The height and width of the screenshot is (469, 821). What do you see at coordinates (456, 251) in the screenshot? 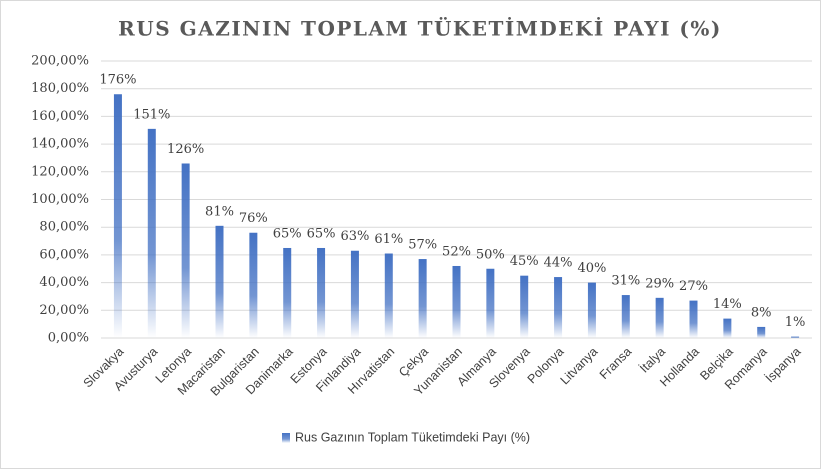
I see `data-label: 52%` at bounding box center [456, 251].